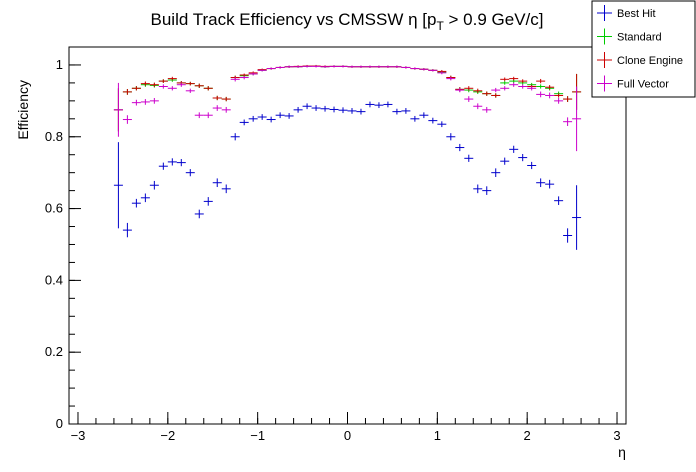 The height and width of the screenshot is (472, 696). What do you see at coordinates (59, 423) in the screenshot?
I see `y-tick-label: 0` at bounding box center [59, 423].